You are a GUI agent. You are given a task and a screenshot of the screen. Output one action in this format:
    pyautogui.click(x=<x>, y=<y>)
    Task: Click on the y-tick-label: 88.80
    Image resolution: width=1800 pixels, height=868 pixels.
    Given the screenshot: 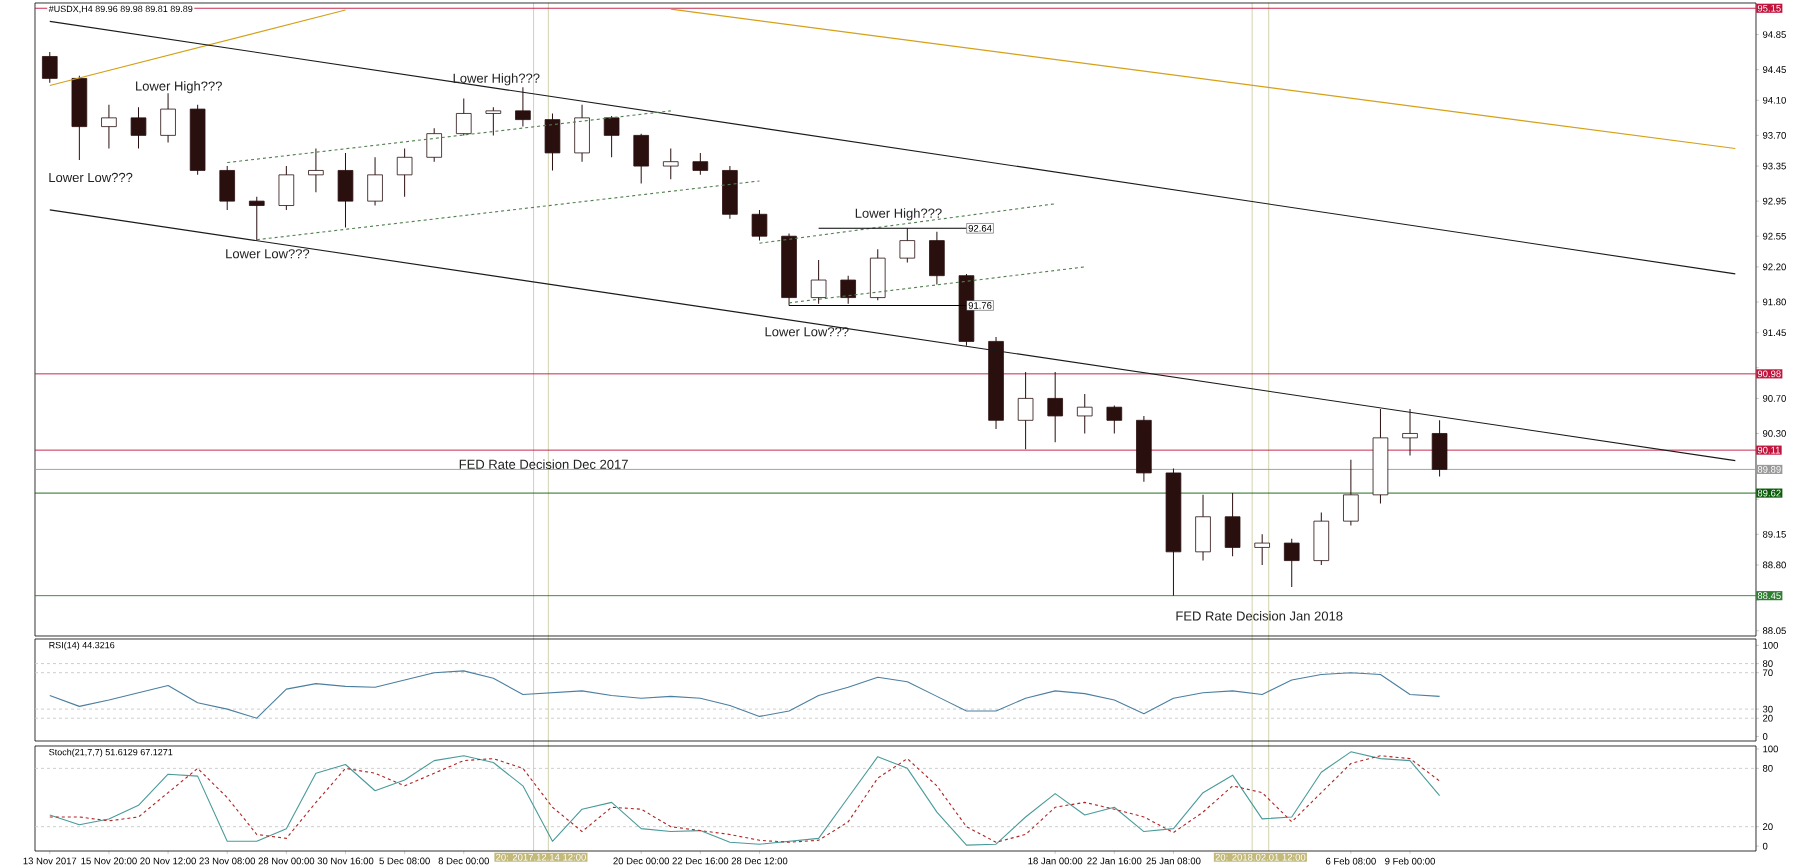 What is the action you would take?
    pyautogui.click(x=1774, y=565)
    